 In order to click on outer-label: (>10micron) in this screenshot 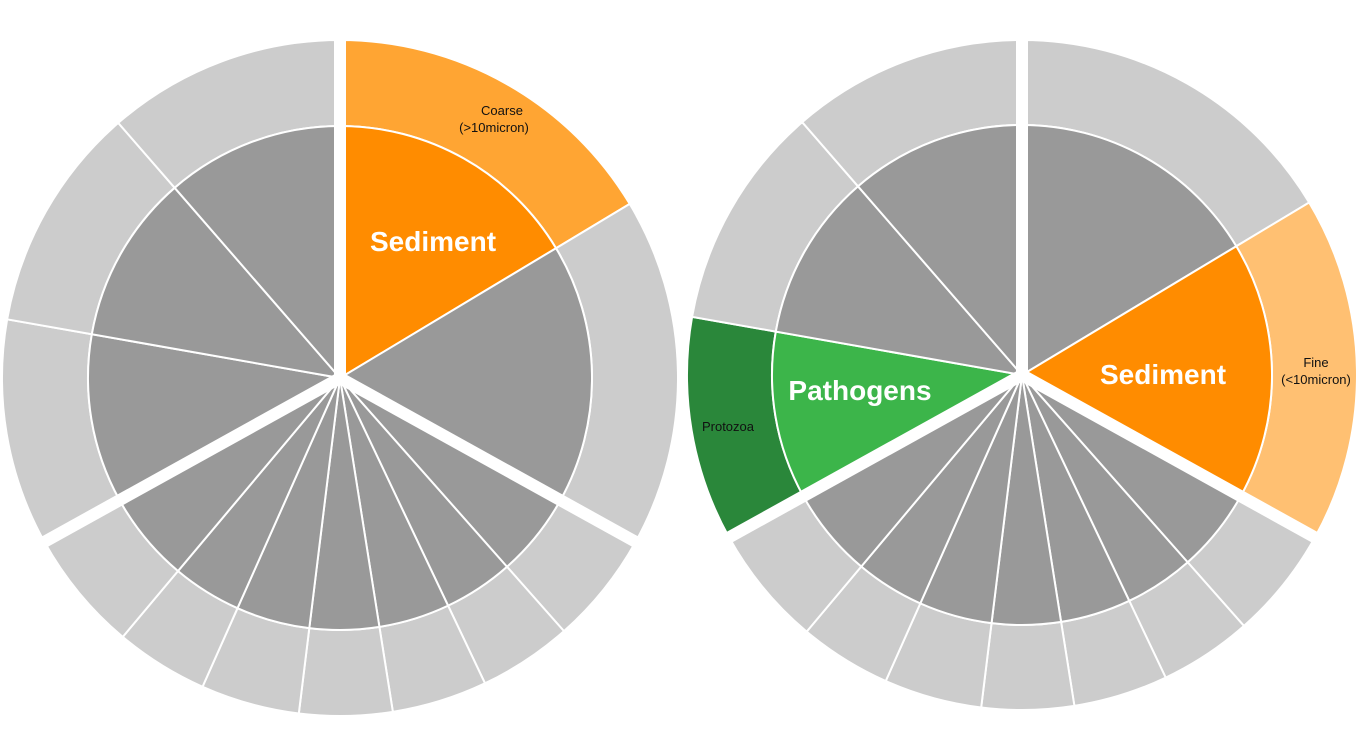, I will do `click(494, 127)`.